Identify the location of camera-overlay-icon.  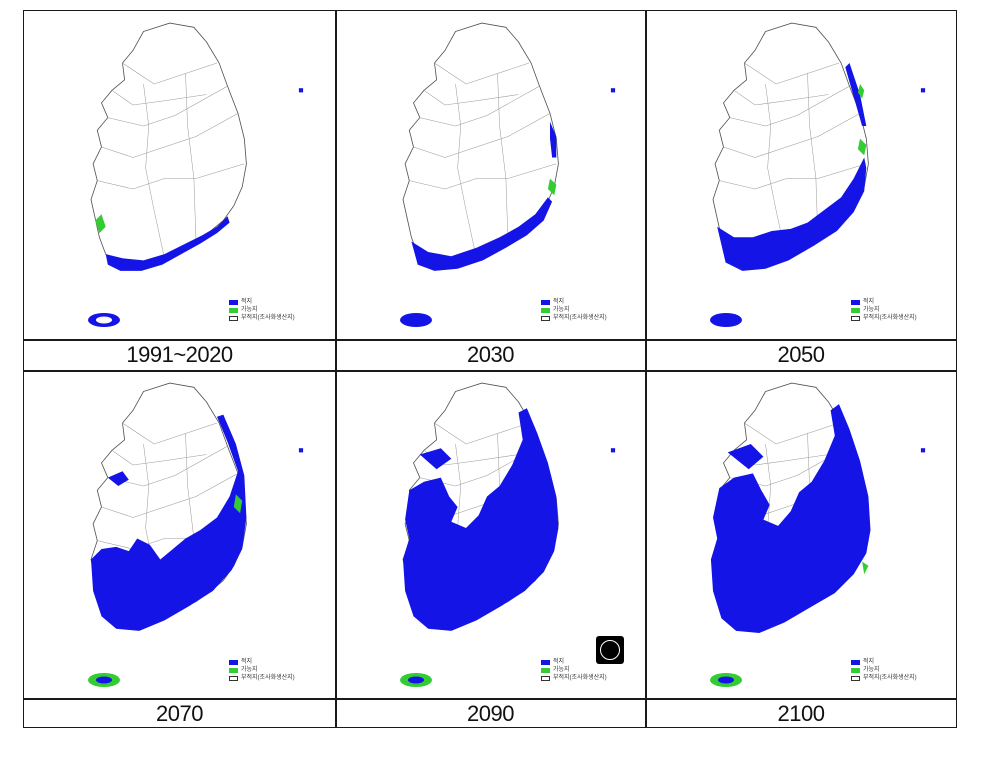
(610, 650).